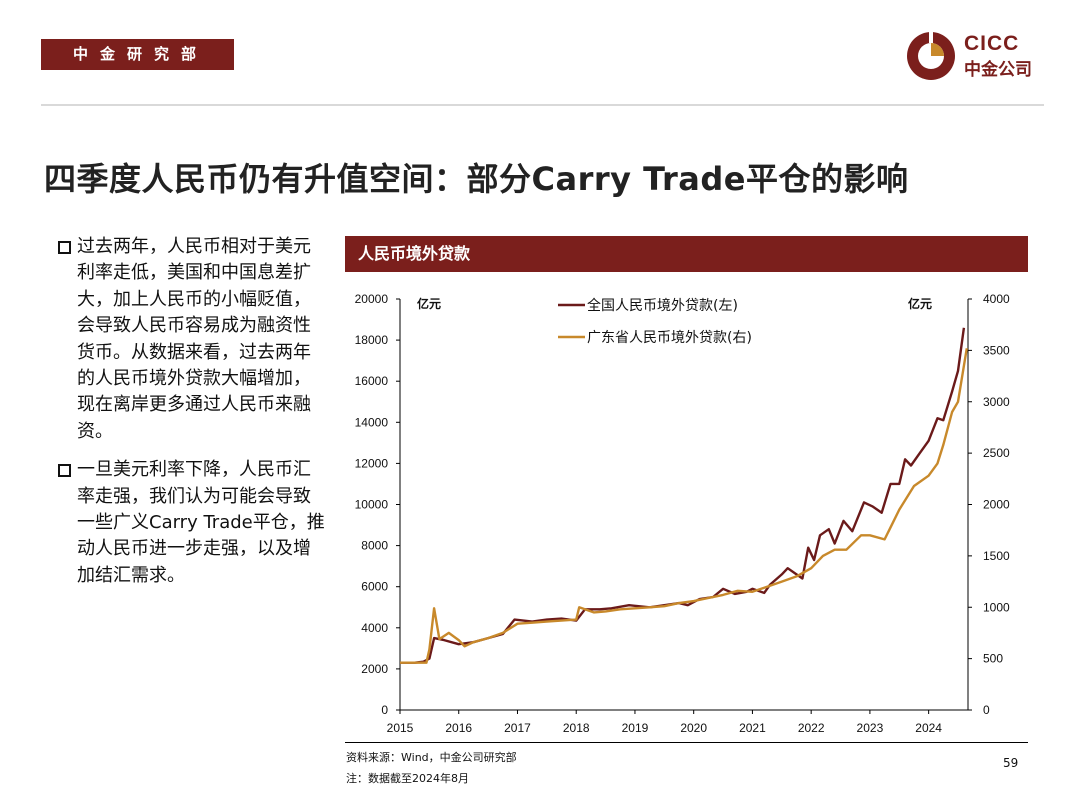 The height and width of the screenshot is (809, 1080). What do you see at coordinates (996, 299) in the screenshot?
I see `right-y-tick-label: 4000` at bounding box center [996, 299].